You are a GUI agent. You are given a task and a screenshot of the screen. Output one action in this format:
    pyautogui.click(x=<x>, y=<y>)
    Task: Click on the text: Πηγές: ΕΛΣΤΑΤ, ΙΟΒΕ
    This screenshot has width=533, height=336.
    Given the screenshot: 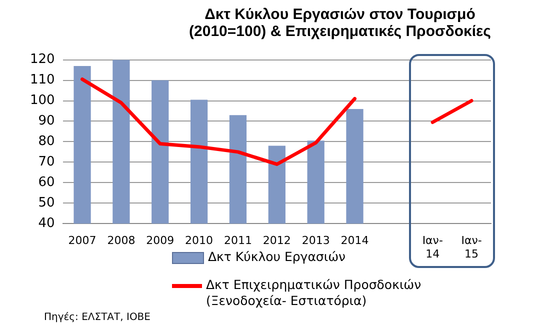 What is the action you would take?
    pyautogui.click(x=97, y=317)
    